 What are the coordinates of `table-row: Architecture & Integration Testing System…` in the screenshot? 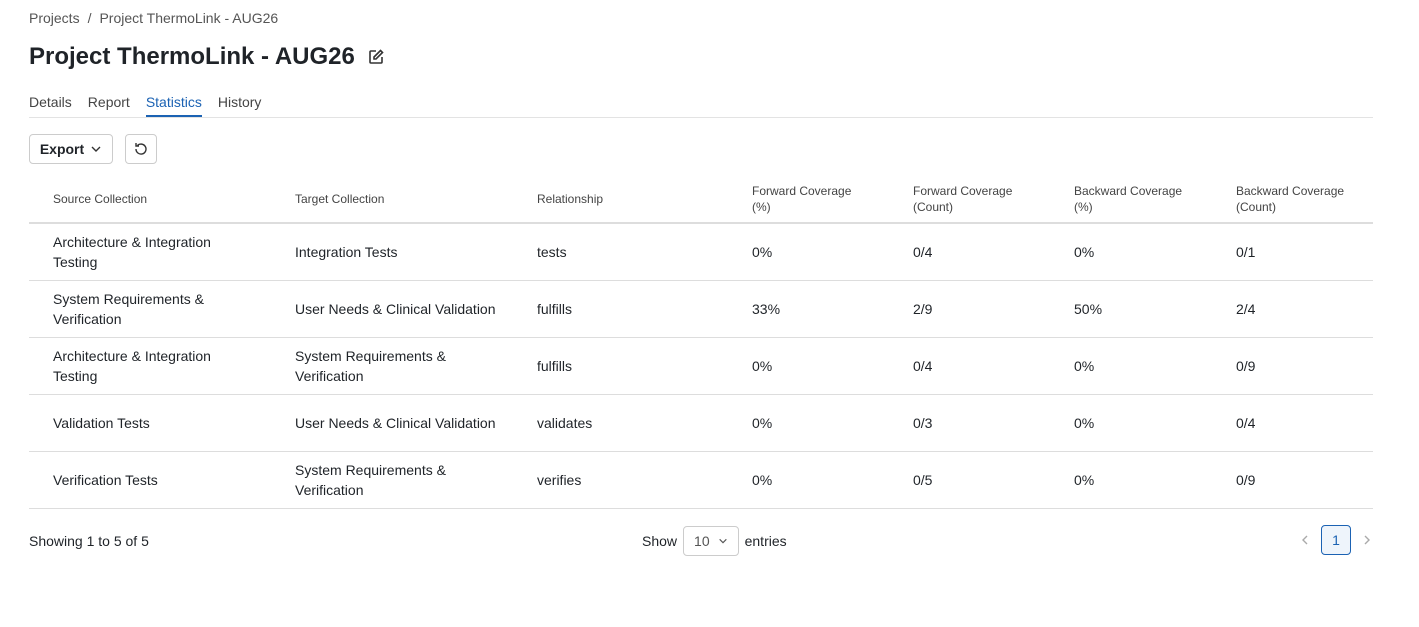 It's located at (701, 366).